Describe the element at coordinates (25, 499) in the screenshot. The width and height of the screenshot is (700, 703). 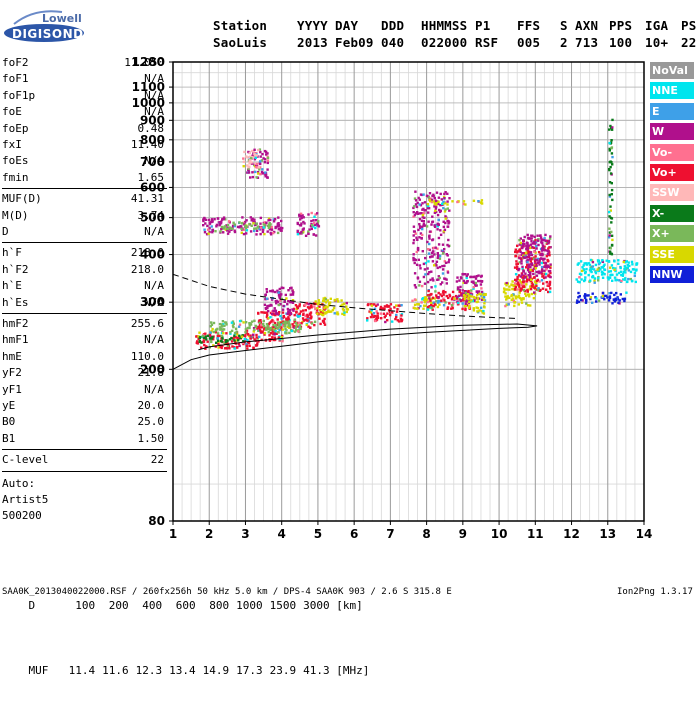
I see `autoscaling-line: Artist5` at that location.